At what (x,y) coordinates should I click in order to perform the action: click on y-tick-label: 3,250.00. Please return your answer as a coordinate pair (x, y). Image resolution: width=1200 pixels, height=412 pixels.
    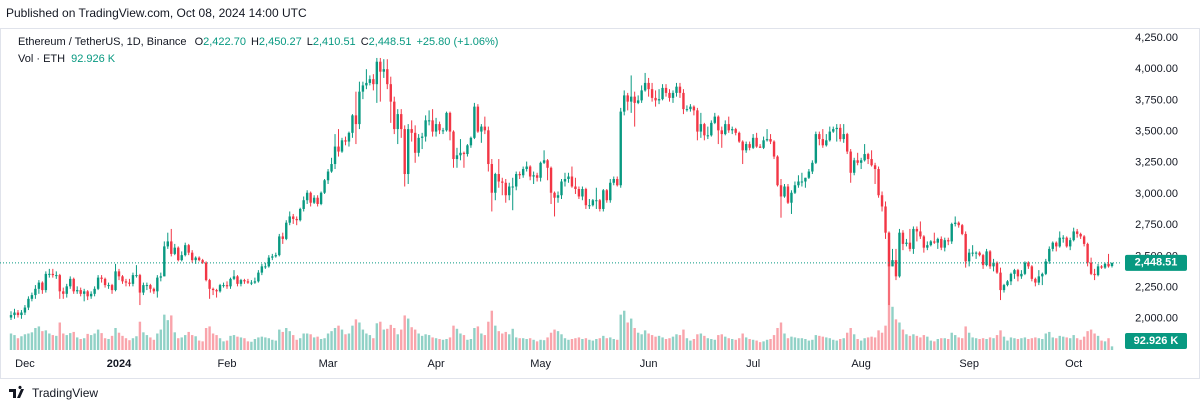
    Looking at the image, I should click on (1156, 163).